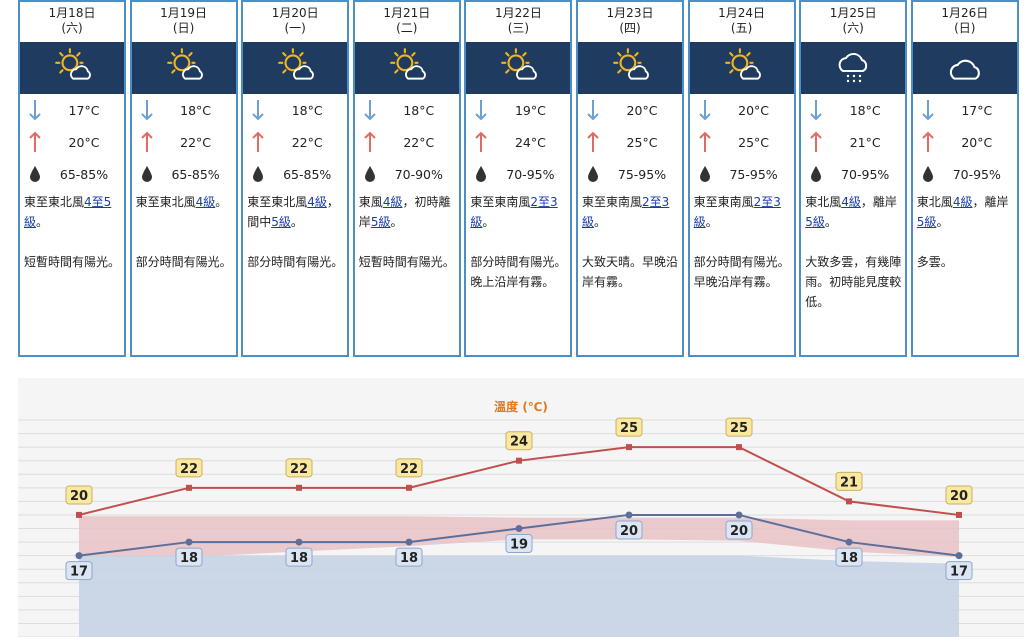 This screenshot has height=637, width=1024. I want to click on date-label: 1月18日, so click(72, 13).